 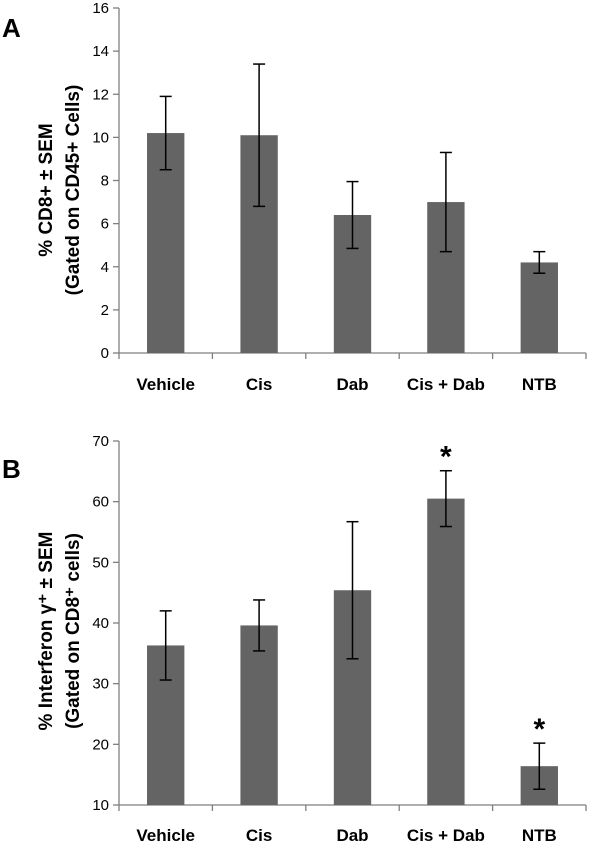 I want to click on panel-a-bar, so click(x=539, y=307).